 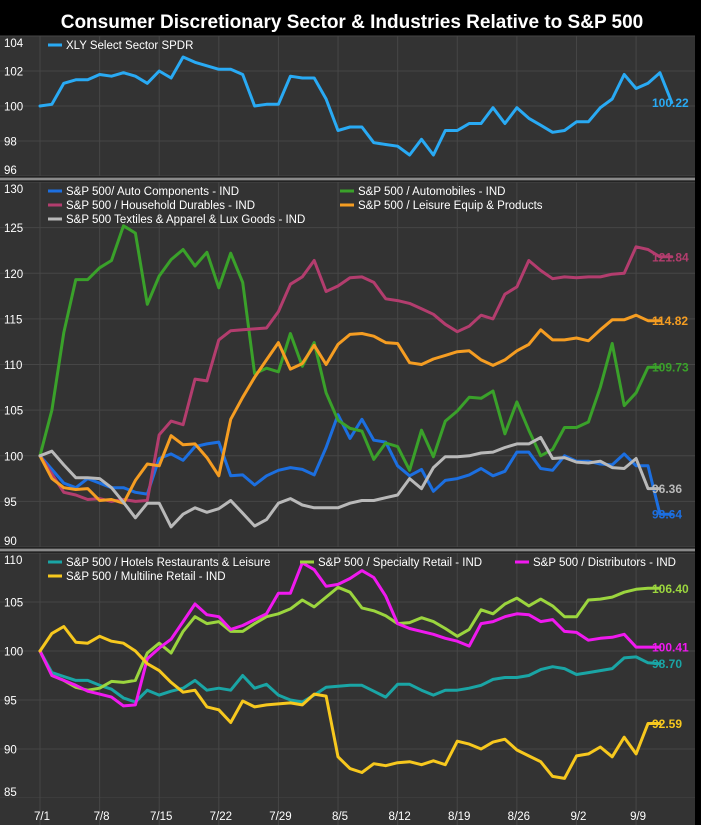 I want to click on series-end-label: 96.36, so click(x=667, y=489).